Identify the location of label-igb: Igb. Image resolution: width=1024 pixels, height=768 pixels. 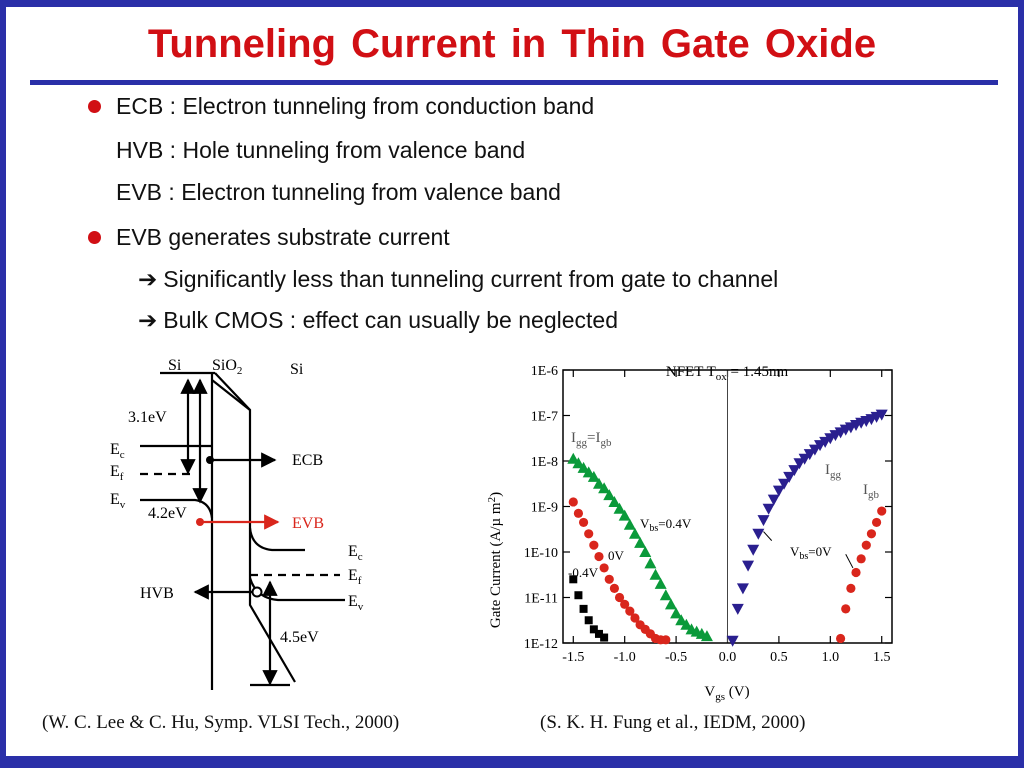
(871, 491).